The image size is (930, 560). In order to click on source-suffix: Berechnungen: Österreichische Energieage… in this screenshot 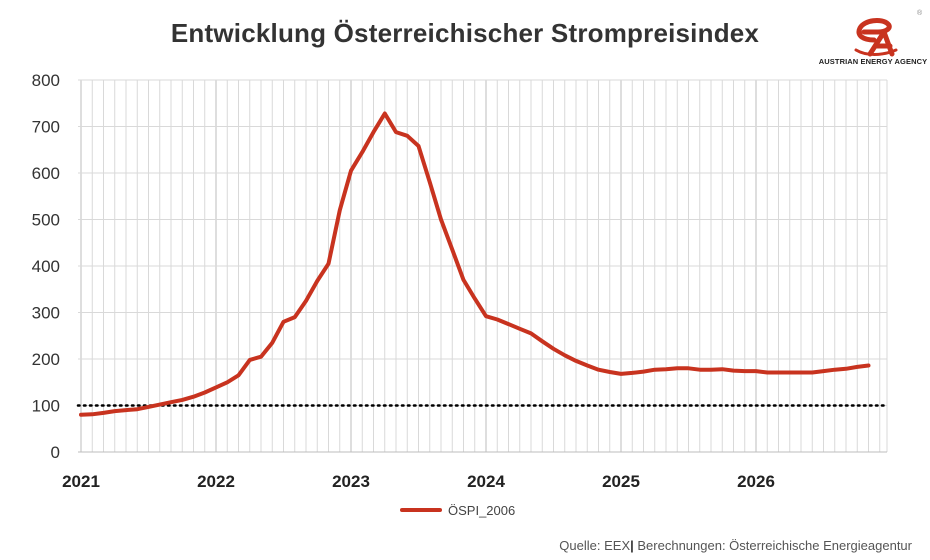, I will do `click(772, 545)`.